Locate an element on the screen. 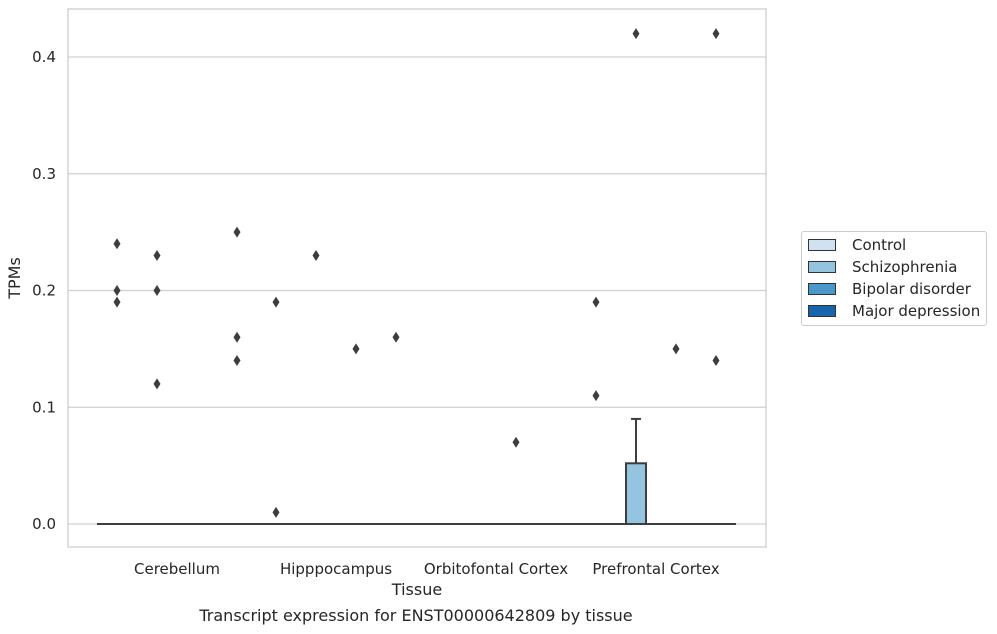  y-tick-label: 0.0 is located at coordinates (44, 524).